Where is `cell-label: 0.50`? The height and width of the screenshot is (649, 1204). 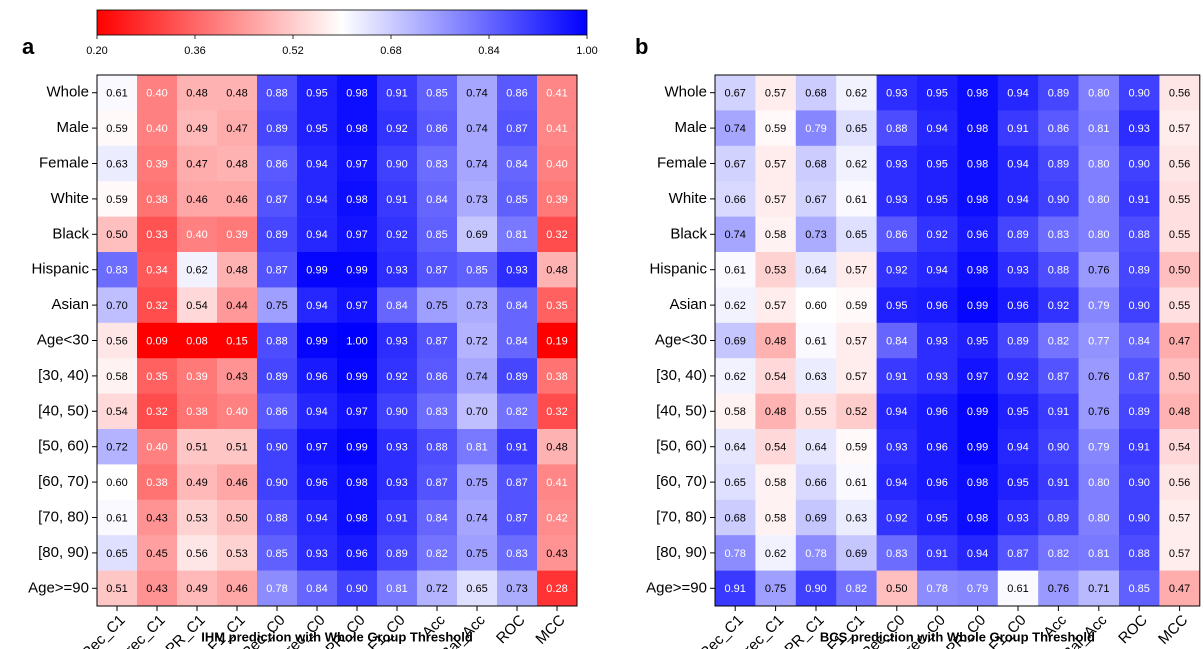 cell-label: 0.50 is located at coordinates (1179, 271).